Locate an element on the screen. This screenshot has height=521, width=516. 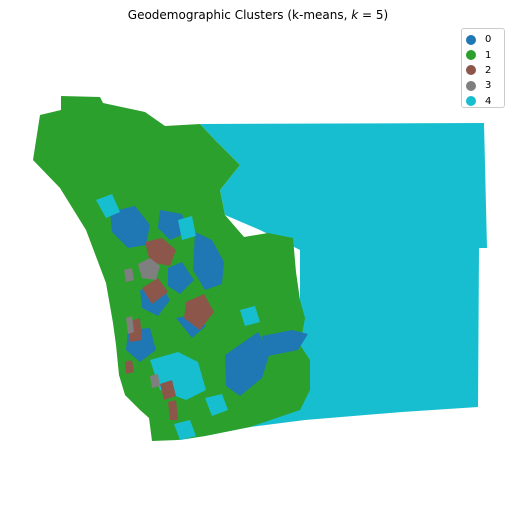
legend-item-3: 3 is located at coordinates (485, 85).